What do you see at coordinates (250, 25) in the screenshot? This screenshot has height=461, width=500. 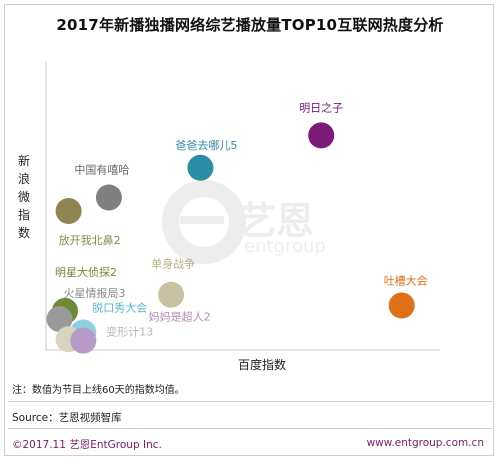 I see `chart-title: 2017年新播独播网络综艺播放量TOP10互联网热度分析` at bounding box center [250, 25].